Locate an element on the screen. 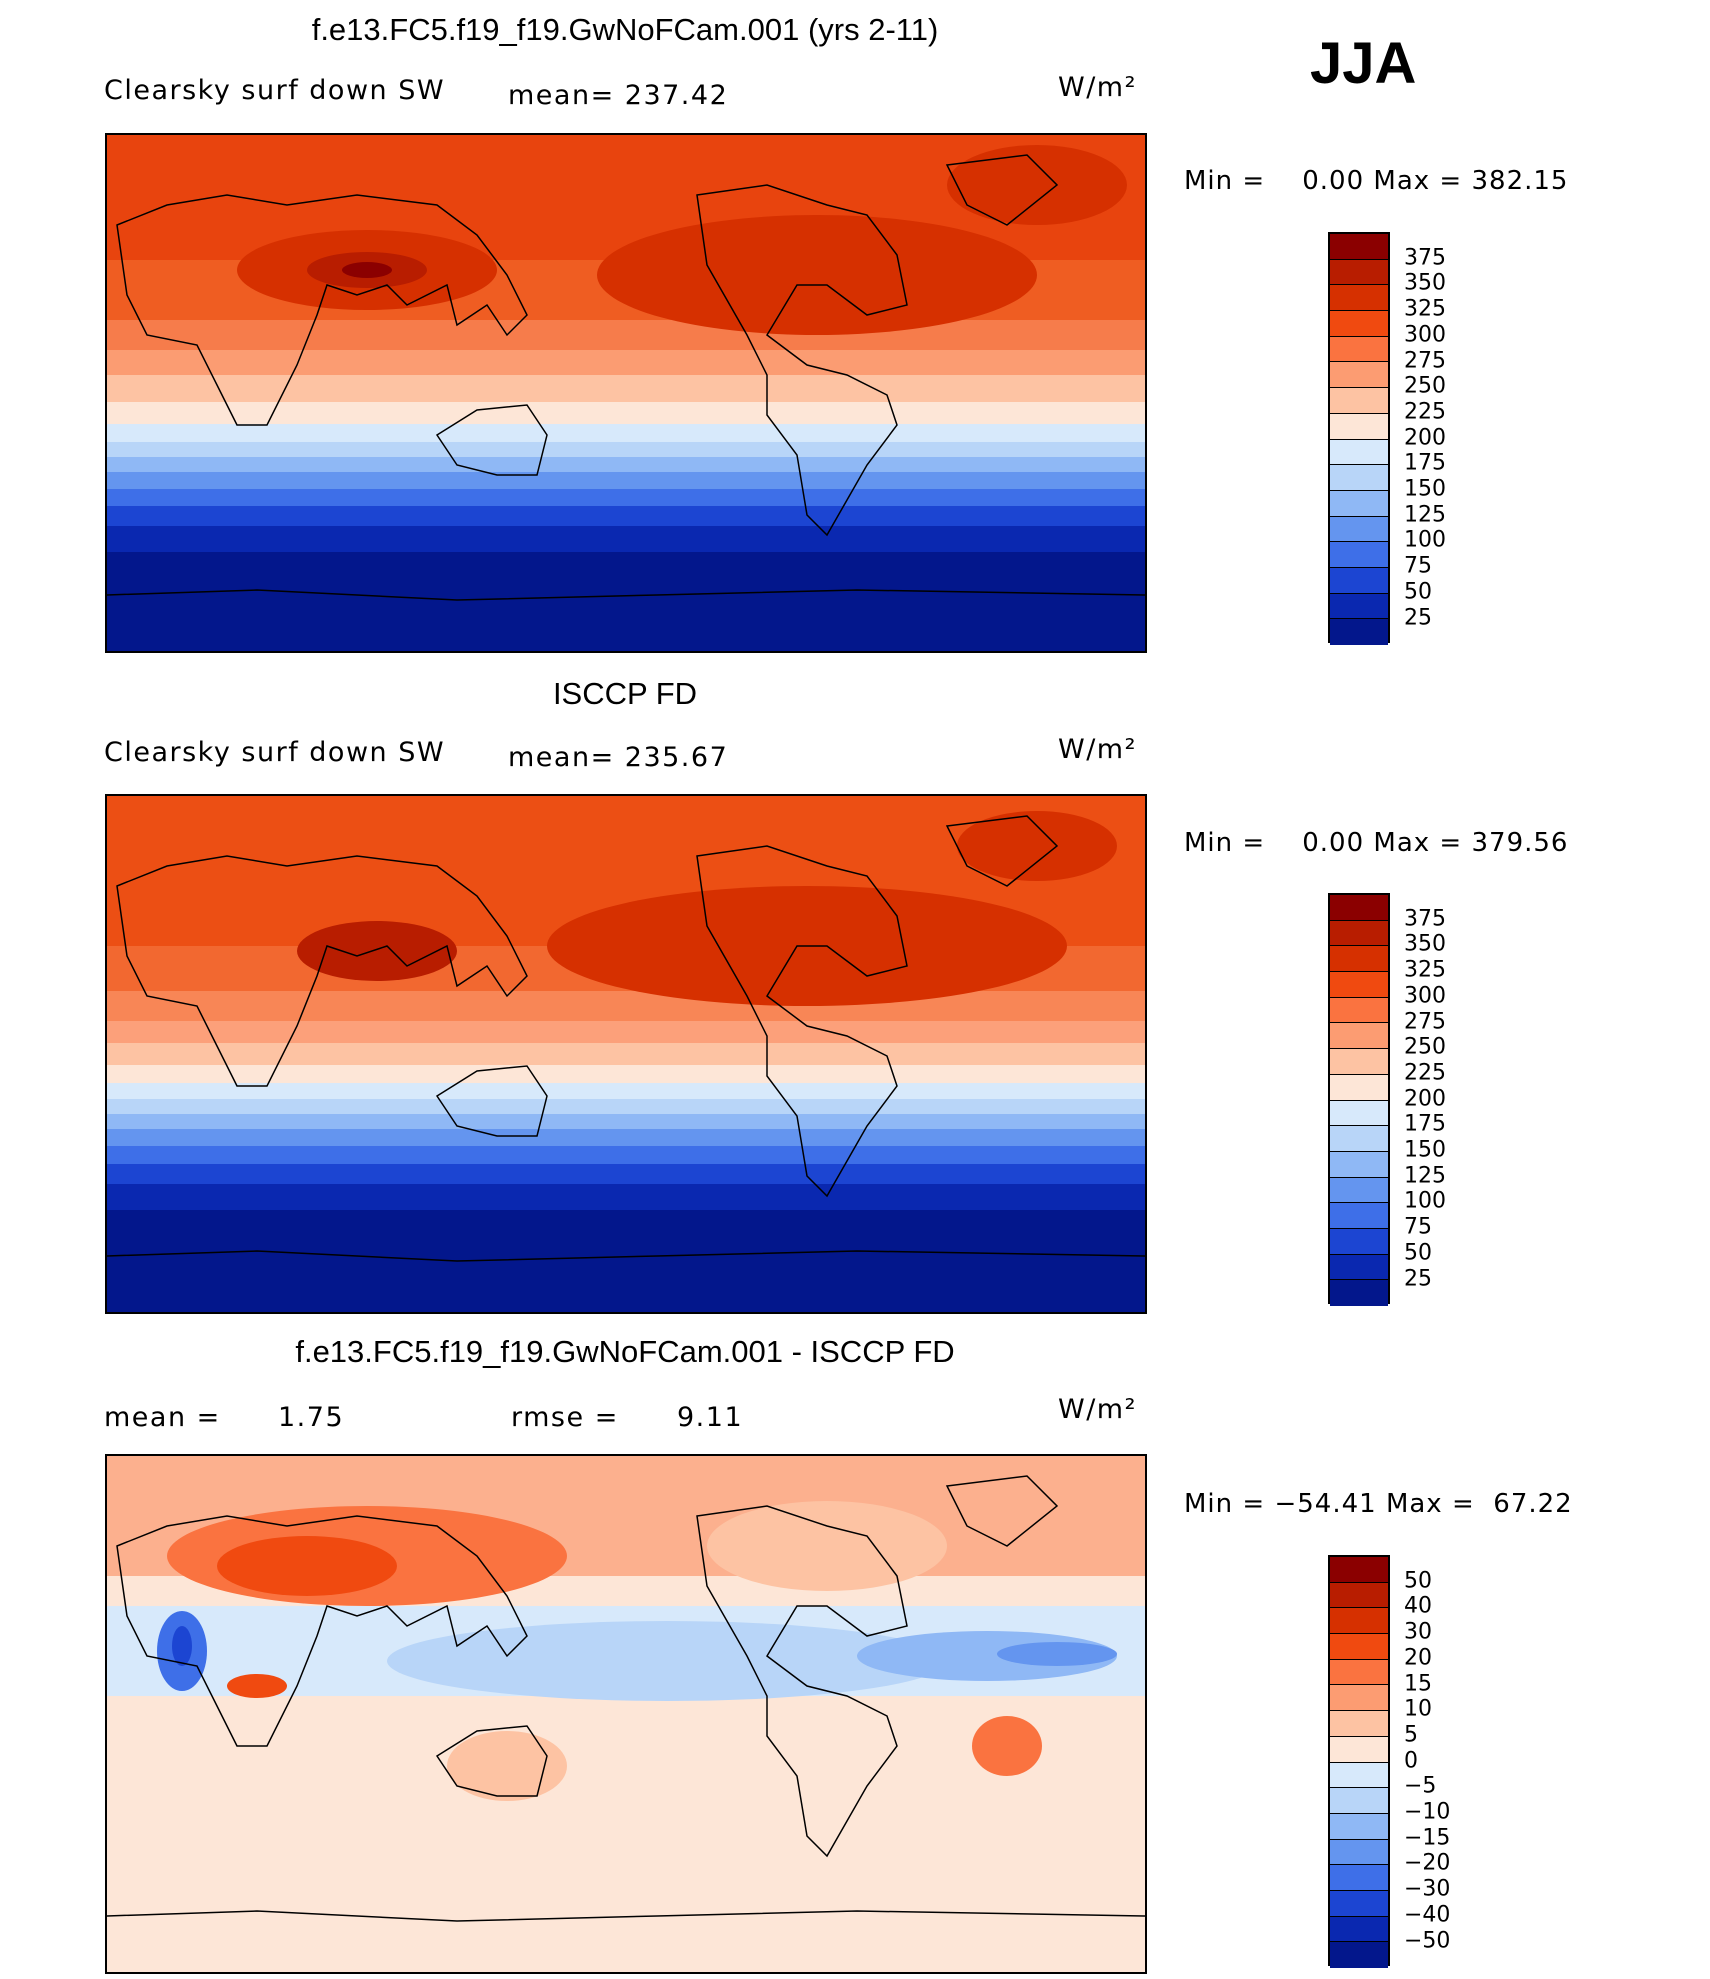 This screenshot has height=1979, width=1710. colorbar-label: −40 is located at coordinates (1427, 1915).